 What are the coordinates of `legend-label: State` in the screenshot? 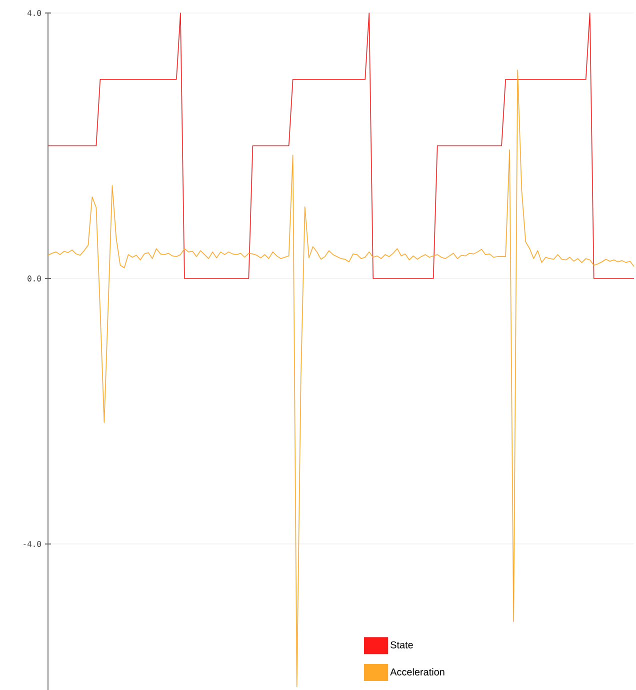 It's located at (401, 644).